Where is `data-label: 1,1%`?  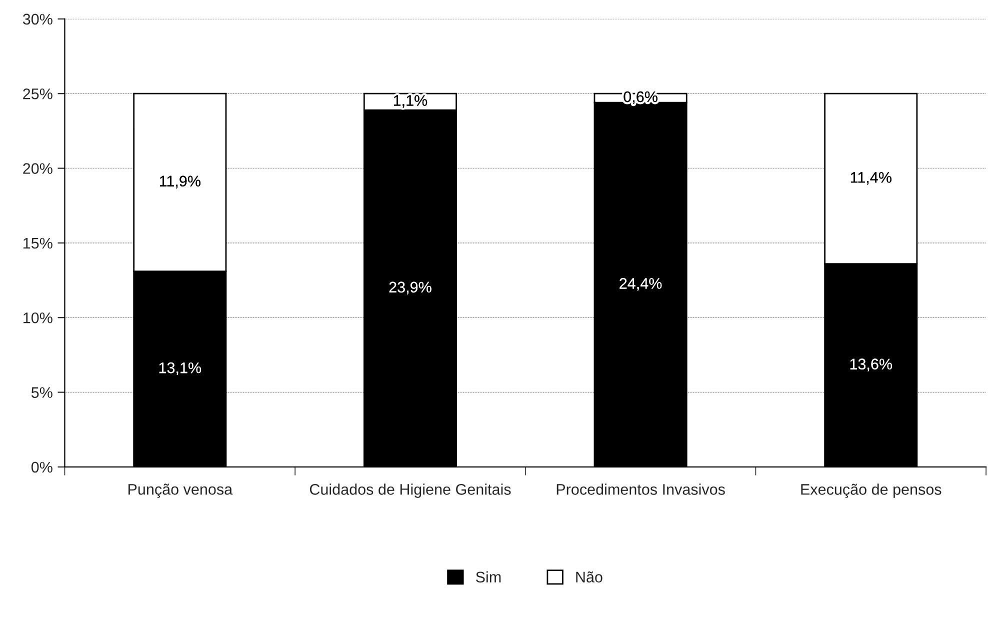
data-label: 1,1% is located at coordinates (411, 101).